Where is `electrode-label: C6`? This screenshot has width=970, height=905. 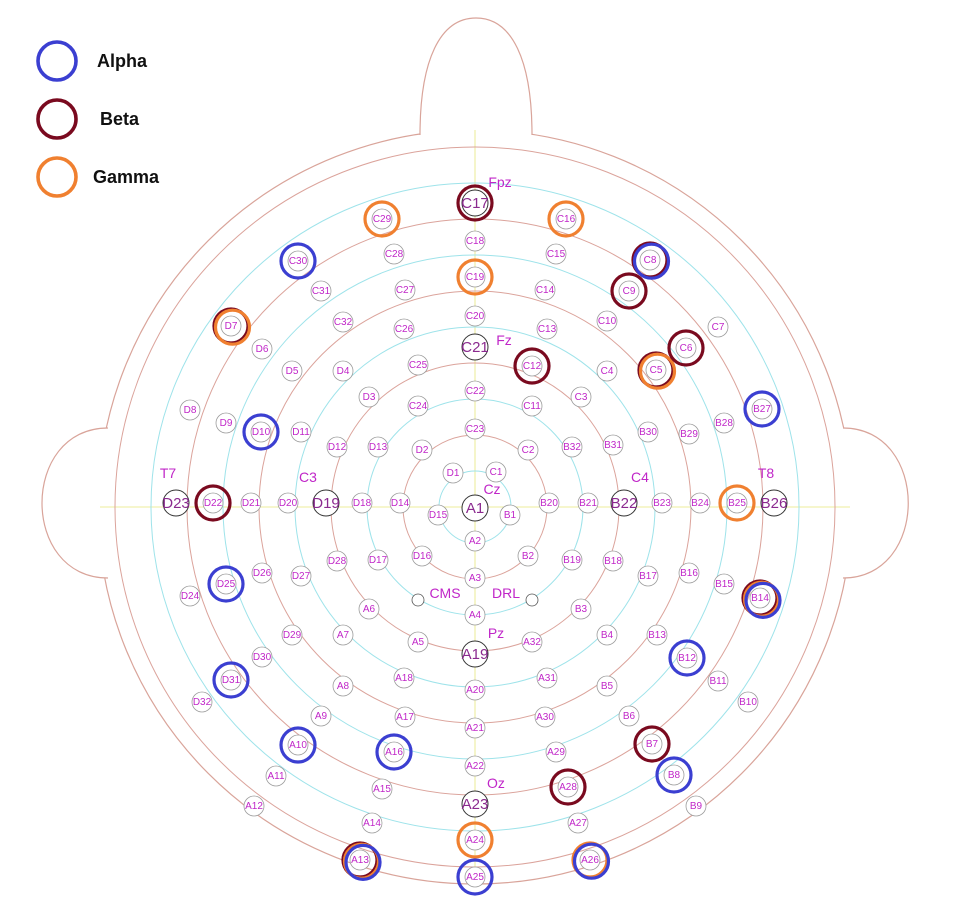
electrode-label: C6 is located at coordinates (686, 348).